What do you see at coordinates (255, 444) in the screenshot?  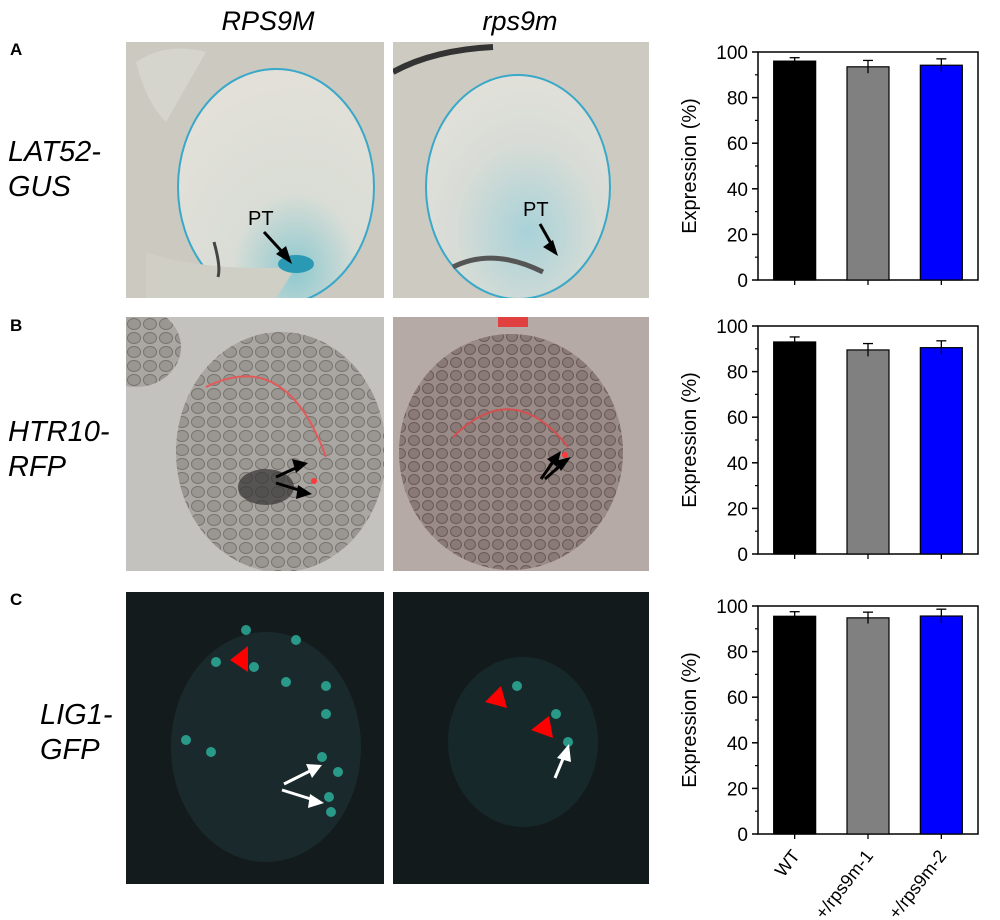 I see `micrograph-b-wild-type` at bounding box center [255, 444].